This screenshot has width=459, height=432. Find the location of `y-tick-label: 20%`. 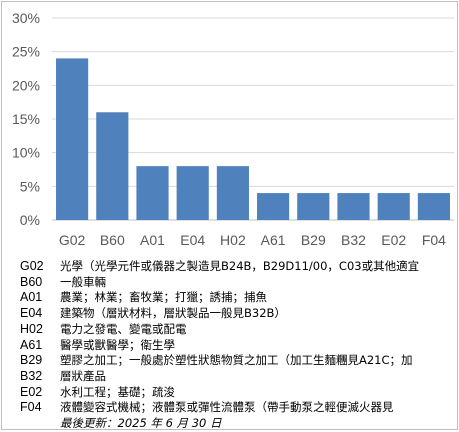

y-tick-label: 20% is located at coordinates (26, 85).